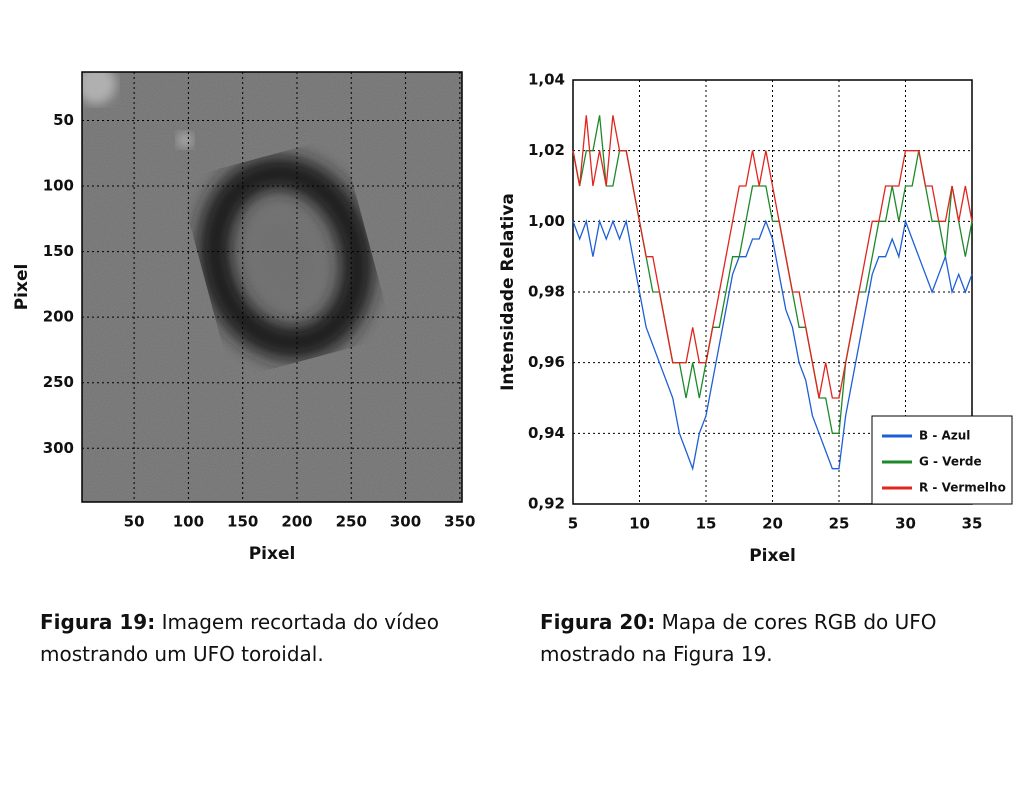 The width and height of the screenshot is (1024, 810). Describe the element at coordinates (706, 524) in the screenshot. I see `x-tick-label: 15` at that location.